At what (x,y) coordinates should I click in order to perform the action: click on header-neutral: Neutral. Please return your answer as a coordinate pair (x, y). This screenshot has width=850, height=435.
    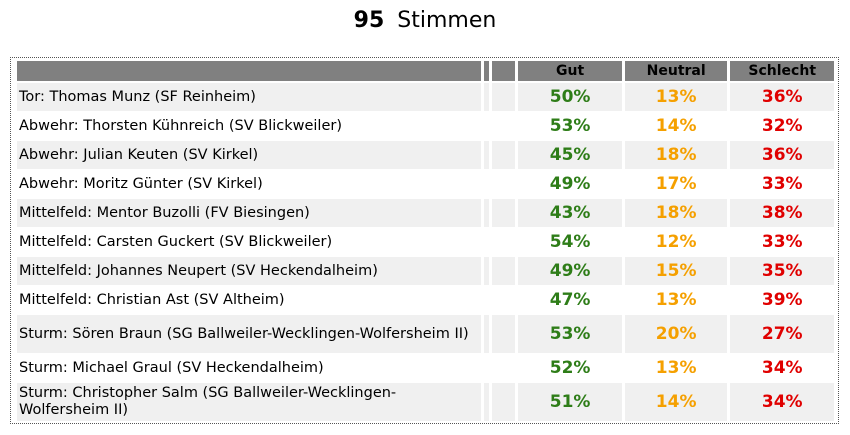
    Looking at the image, I should click on (676, 72).